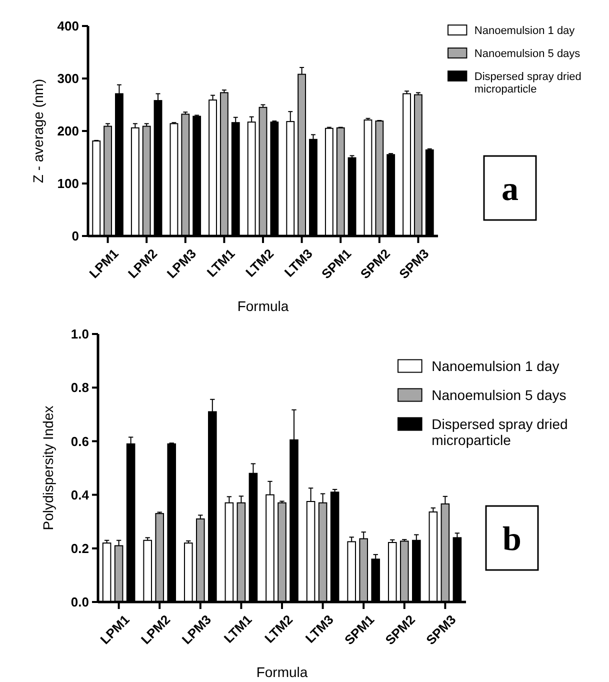 Image resolution: width=609 pixels, height=682 pixels. I want to click on y-tick-label: 0.4, so click(80, 494).